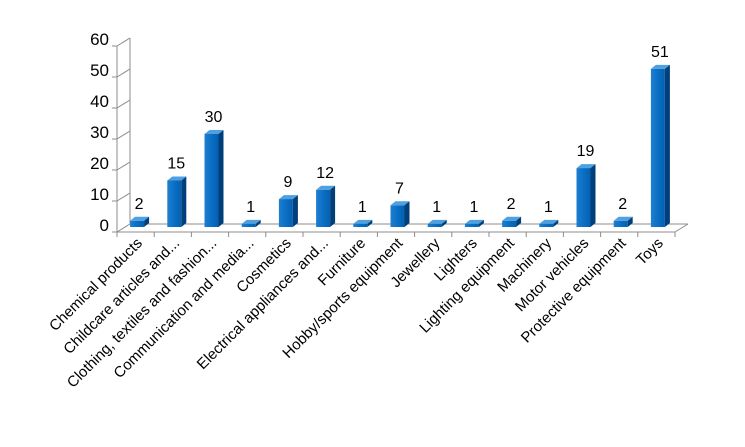 Image resolution: width=745 pixels, height=447 pixels. I want to click on y-tick-label: 60, so click(99, 39).